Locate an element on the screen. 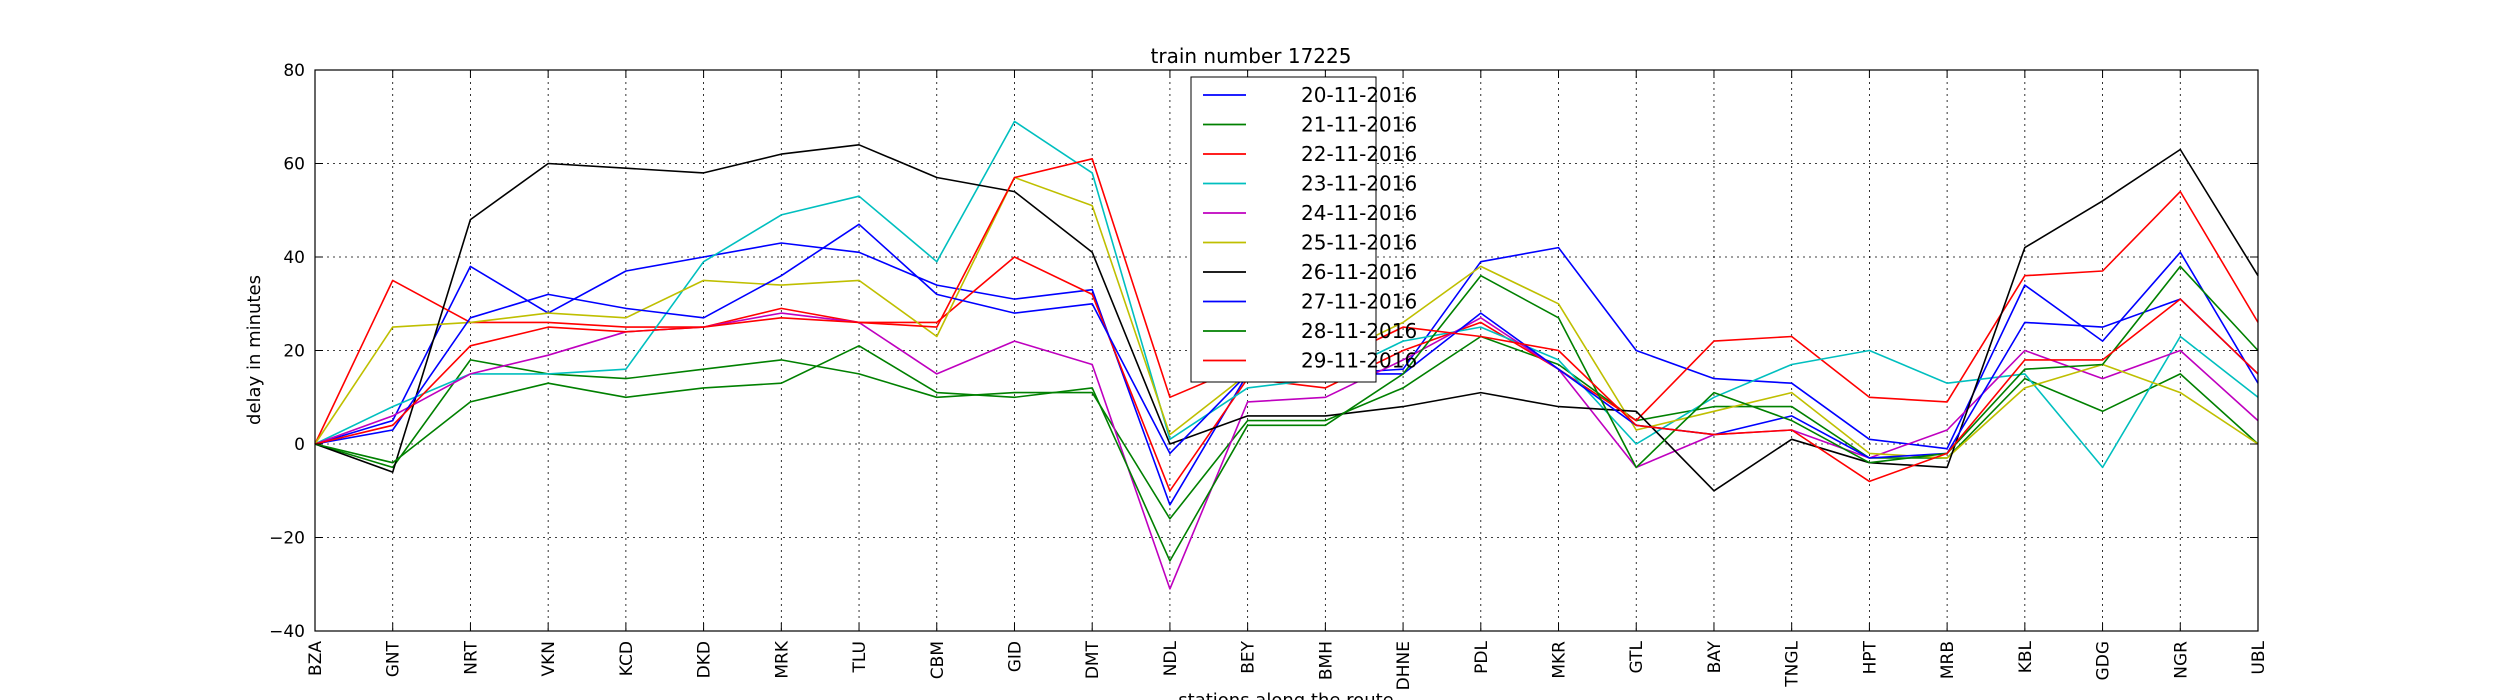  x-tick-label: GID is located at coordinates (1015, 656).